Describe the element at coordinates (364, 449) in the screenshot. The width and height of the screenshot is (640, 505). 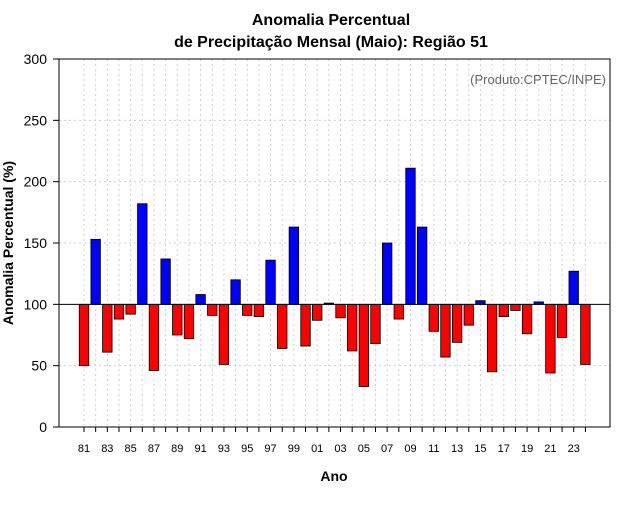
I see `x-tick-label: 05` at that location.